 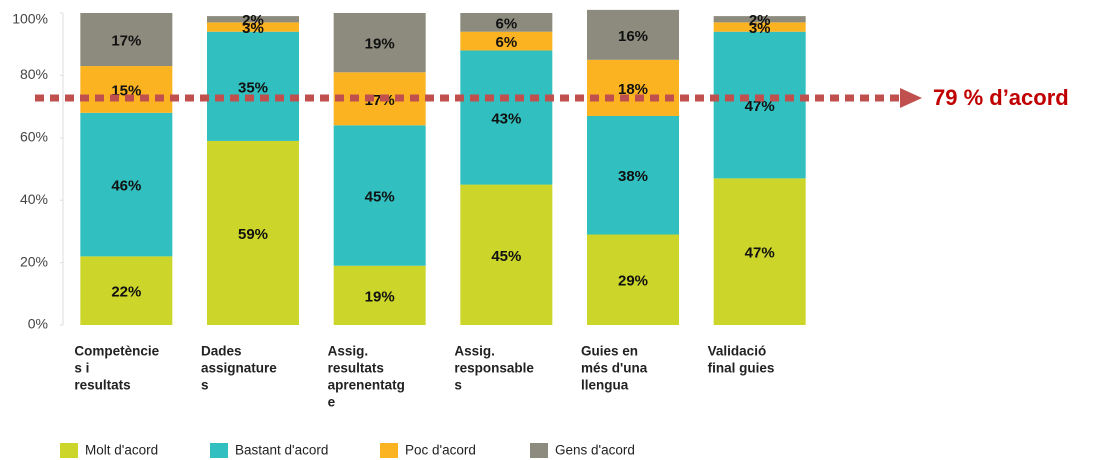 What do you see at coordinates (366, 385) in the screenshot?
I see `x-tick-label: aprenentatg` at bounding box center [366, 385].